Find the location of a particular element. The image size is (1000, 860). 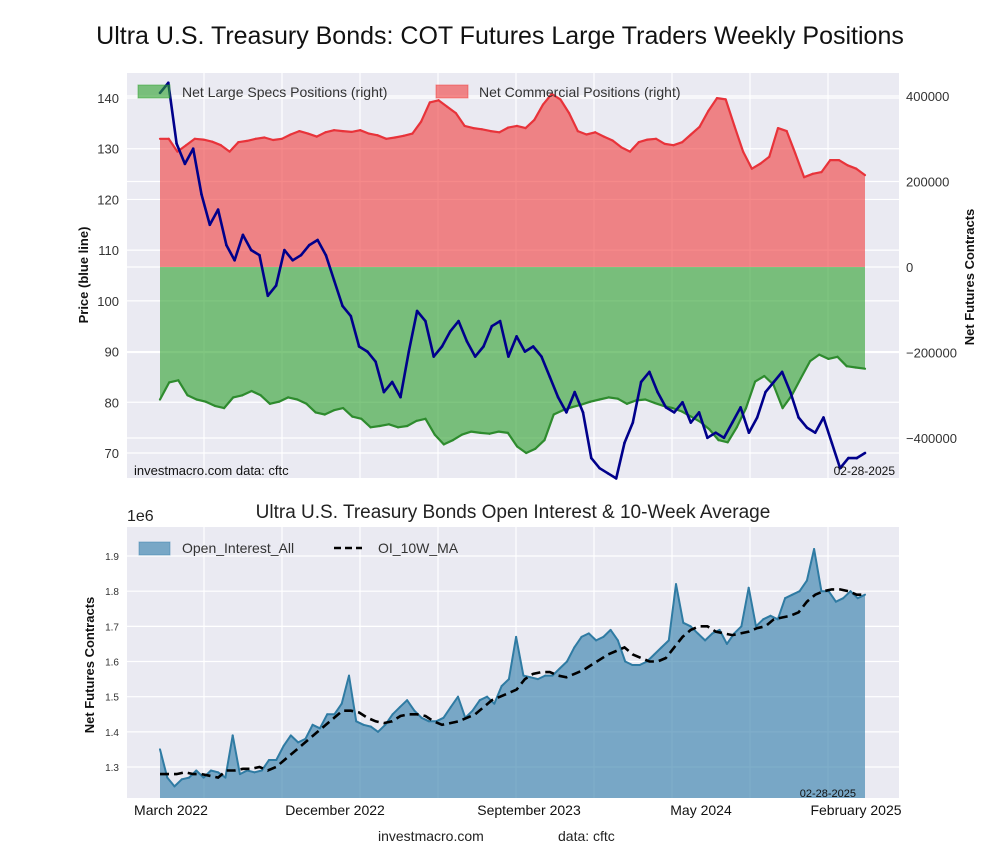

legend-label-ma: OI_10W_MA is located at coordinates (418, 548).